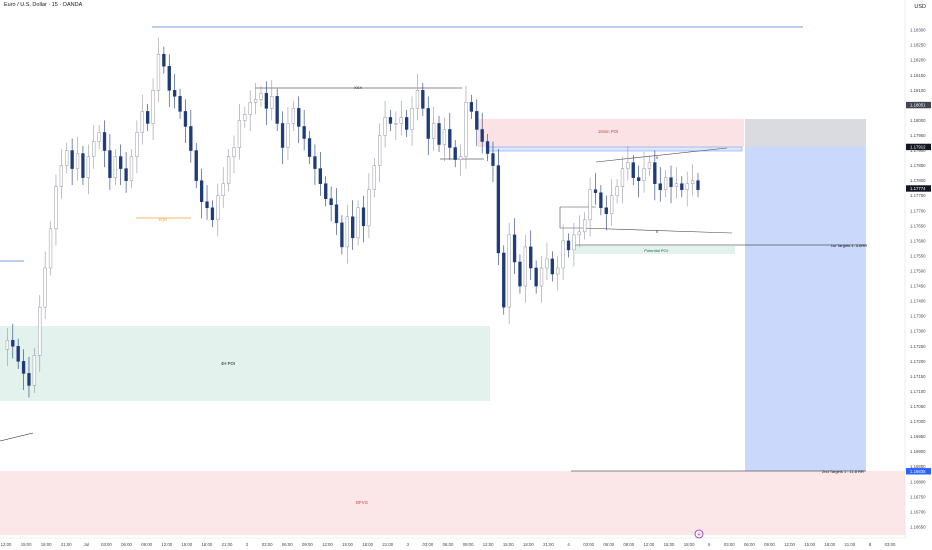 Image resolution: width=932 pixels, height=550 pixels. What do you see at coordinates (918, 120) in the screenshot?
I see `price-tick-label: 1.18000` at bounding box center [918, 120].